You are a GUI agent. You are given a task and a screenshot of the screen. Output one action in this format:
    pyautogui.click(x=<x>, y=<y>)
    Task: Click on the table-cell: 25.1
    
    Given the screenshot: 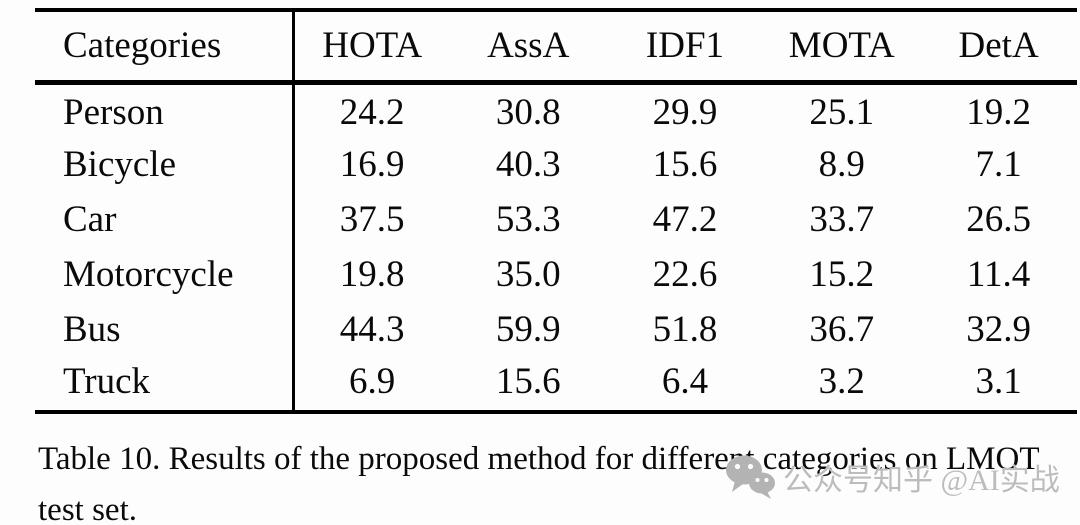 What is the action you would take?
    pyautogui.click(x=842, y=113)
    